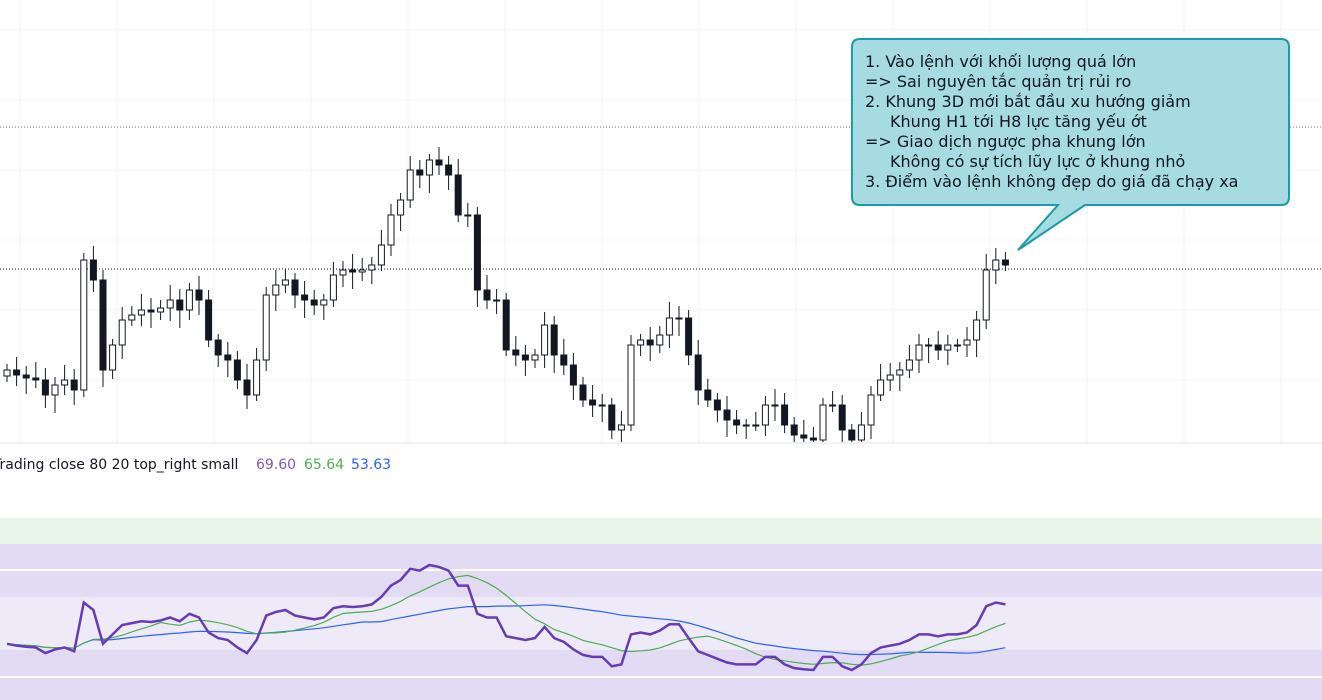 This screenshot has width=1322, height=700. Describe the element at coordinates (1000, 61) in the screenshot. I see `callout-line: 1. Vào lệnh với khối lượng quá lớn` at that location.